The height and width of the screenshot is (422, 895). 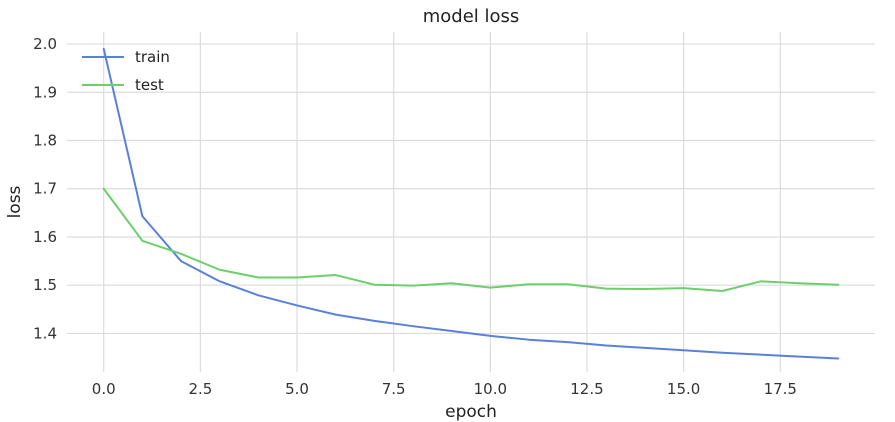 What do you see at coordinates (152, 57) in the screenshot?
I see `legend-label-train: train` at bounding box center [152, 57].